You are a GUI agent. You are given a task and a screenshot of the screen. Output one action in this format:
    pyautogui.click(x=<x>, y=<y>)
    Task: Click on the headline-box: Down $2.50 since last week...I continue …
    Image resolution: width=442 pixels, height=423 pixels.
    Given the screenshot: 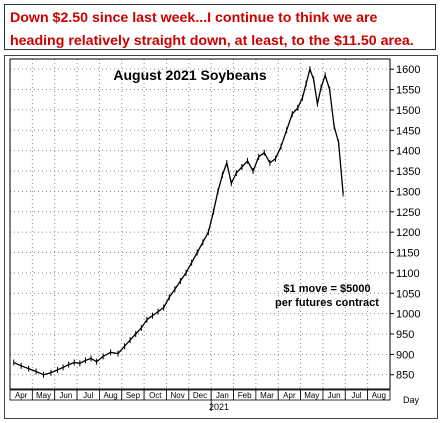 What is the action you would take?
    pyautogui.click(x=220, y=27)
    